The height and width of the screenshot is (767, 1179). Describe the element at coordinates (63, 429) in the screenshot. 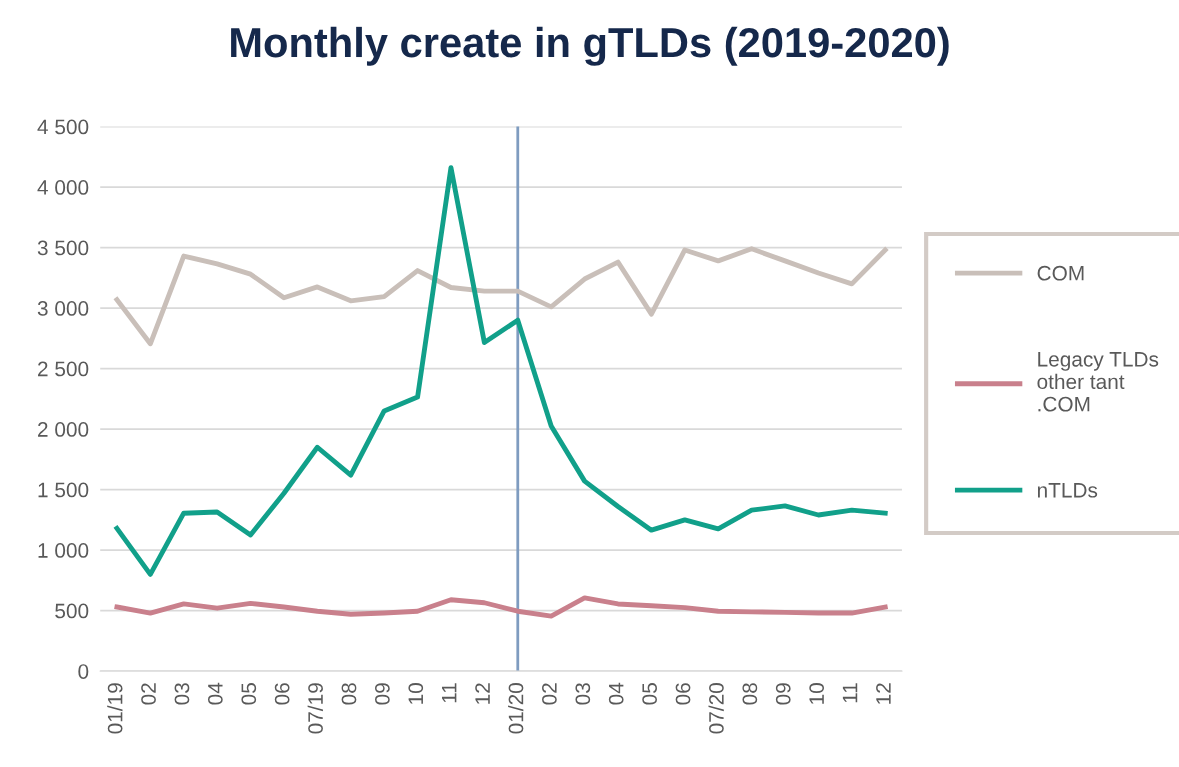

I see `y-tick-label: 2 000` at that location.